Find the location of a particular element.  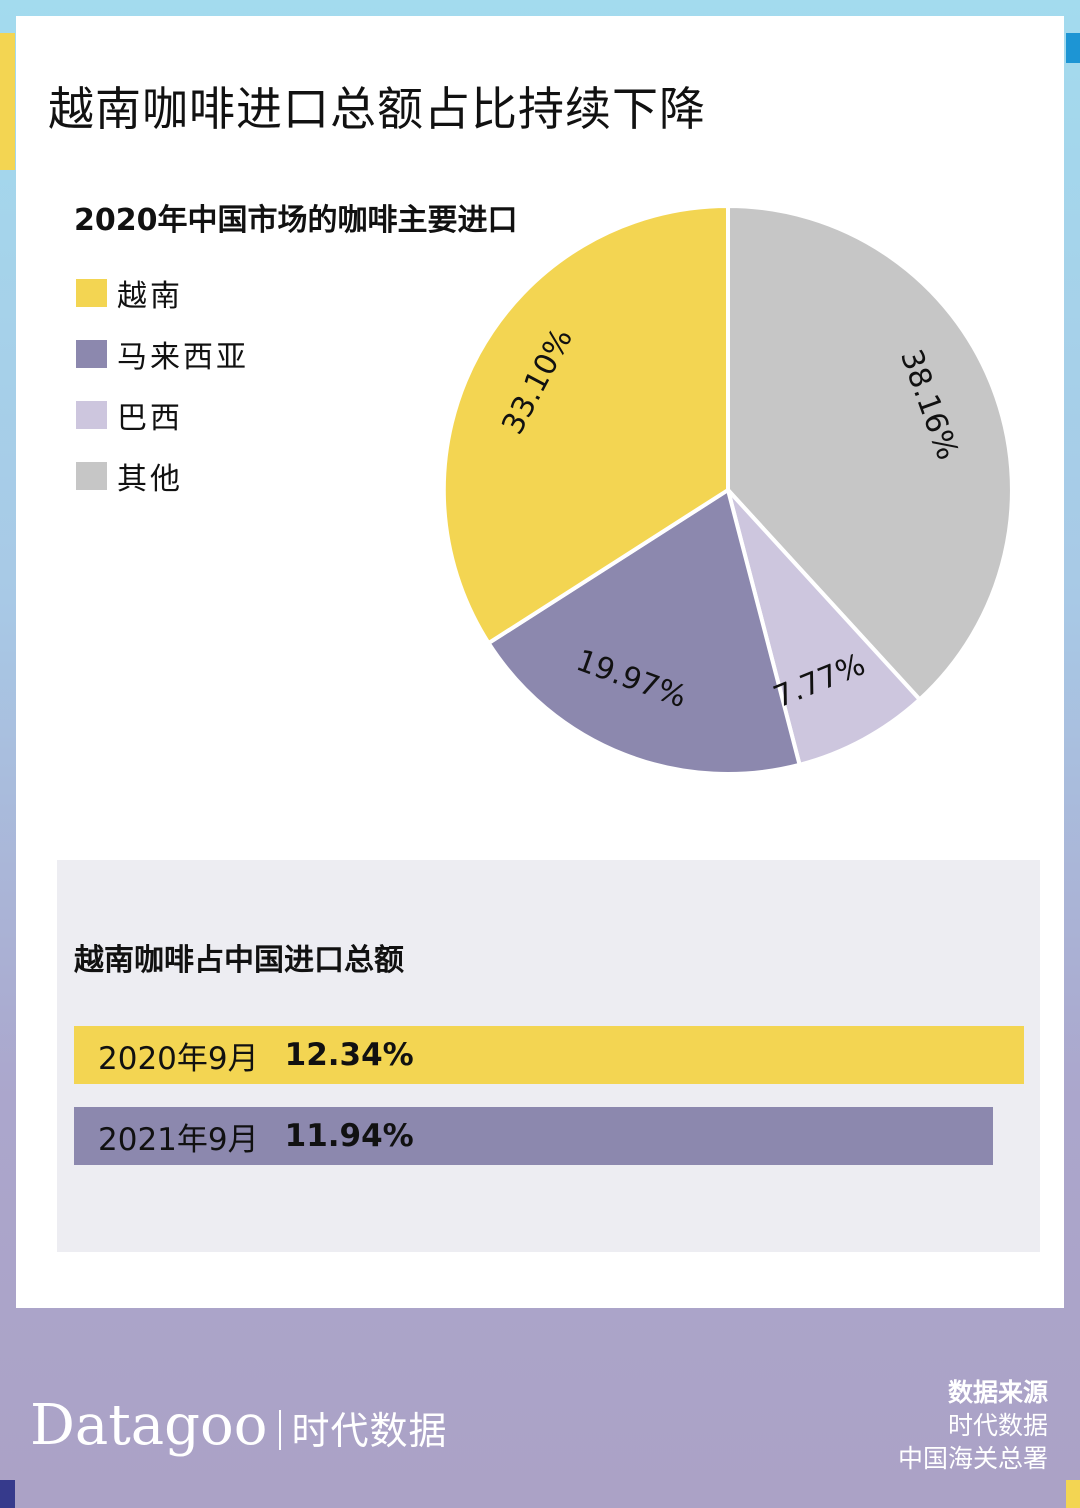

legend-swatch-malaysia is located at coordinates (91, 353).